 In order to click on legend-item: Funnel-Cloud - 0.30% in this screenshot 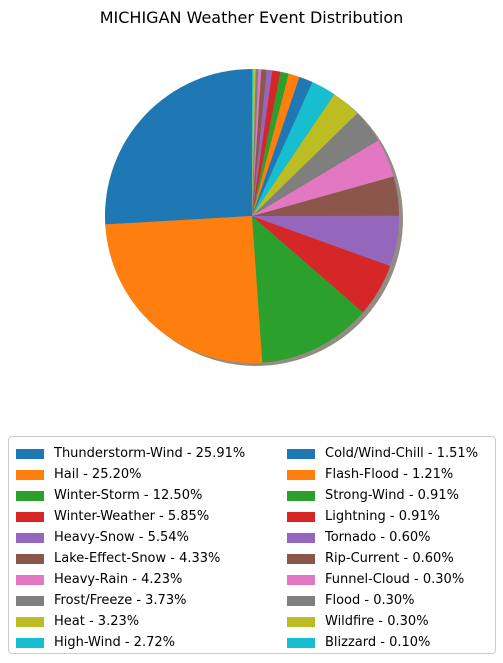, I will do `click(382, 579)`.